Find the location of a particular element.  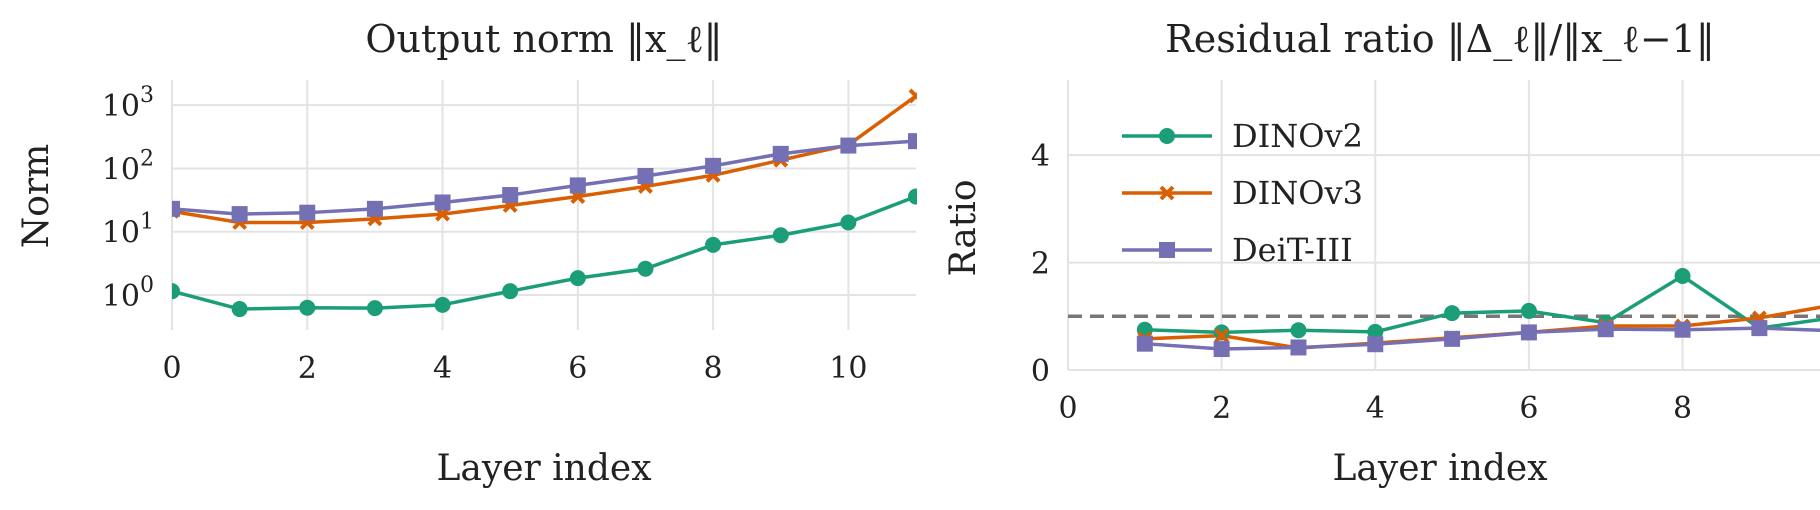

right-y-tick-labels: 0 2 4 is located at coordinates (1040, 264).